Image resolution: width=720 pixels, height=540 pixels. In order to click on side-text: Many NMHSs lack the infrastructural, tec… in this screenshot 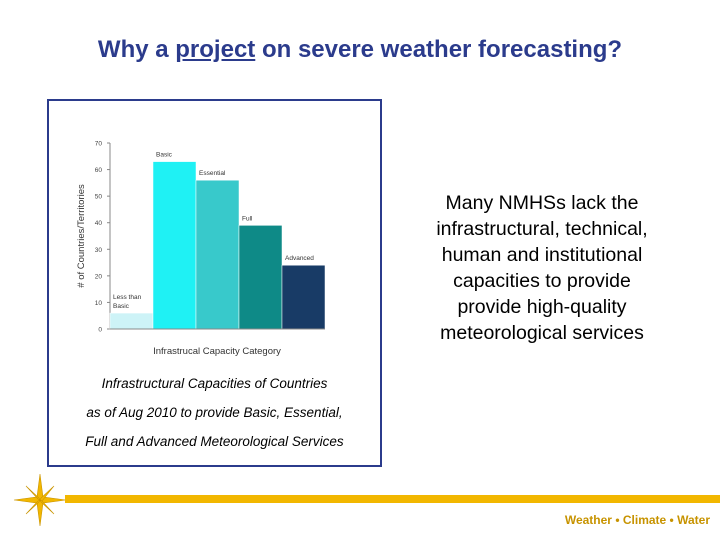, I will do `click(542, 268)`.